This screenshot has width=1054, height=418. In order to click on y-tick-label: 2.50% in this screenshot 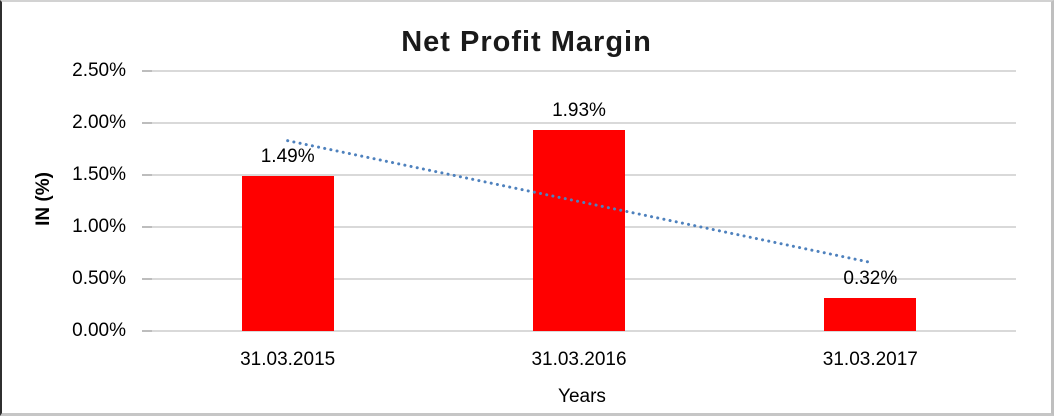, I will do `click(99, 70)`.